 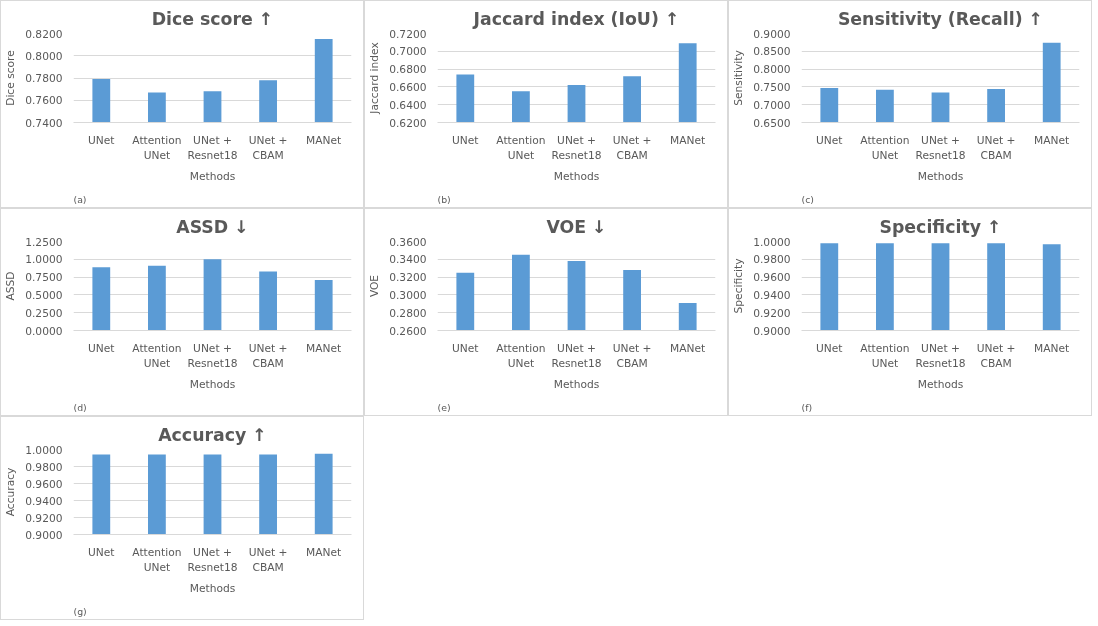 What do you see at coordinates (772, 123) in the screenshot?
I see `y-tick-label: 0.6500` at bounding box center [772, 123].